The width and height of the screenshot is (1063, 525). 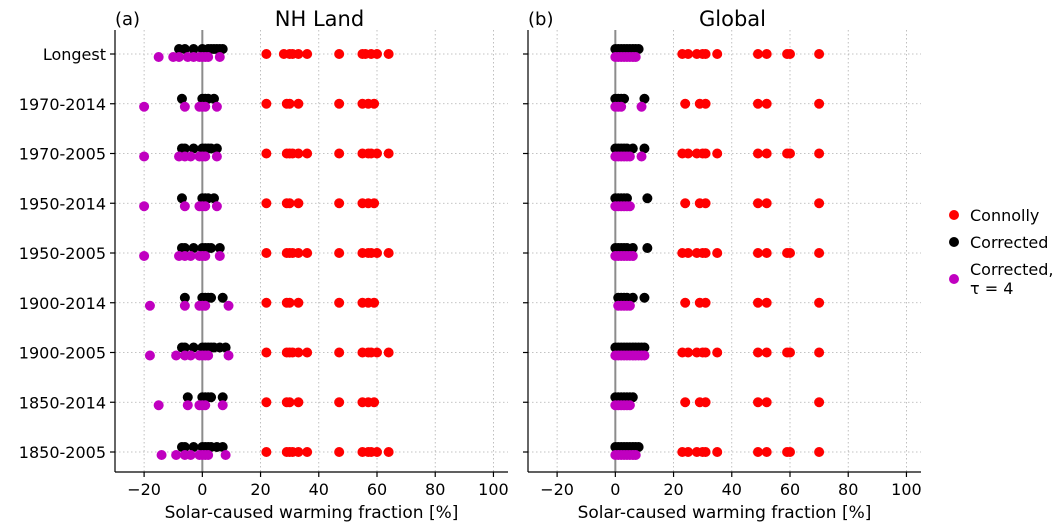 I want to click on x-tick-label: 40, so click(x=732, y=489).